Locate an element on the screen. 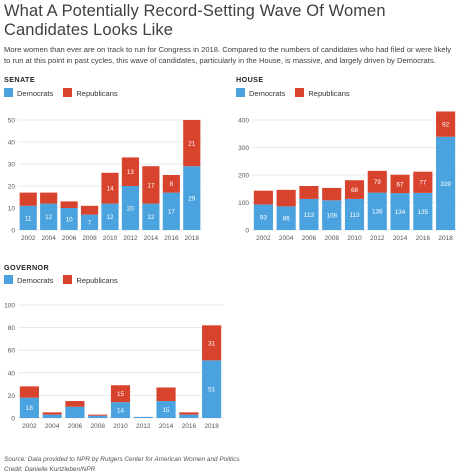 This screenshot has height=475, width=460. senate-data-label: 21 is located at coordinates (192, 144).